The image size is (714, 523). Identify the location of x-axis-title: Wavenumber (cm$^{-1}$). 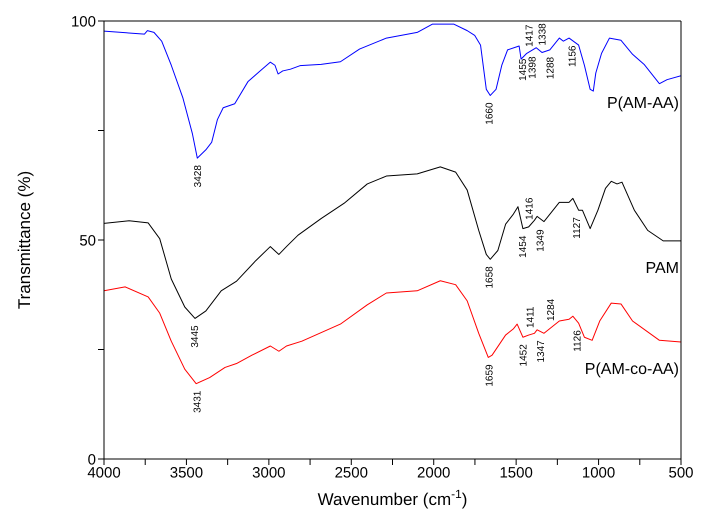
(393, 498).